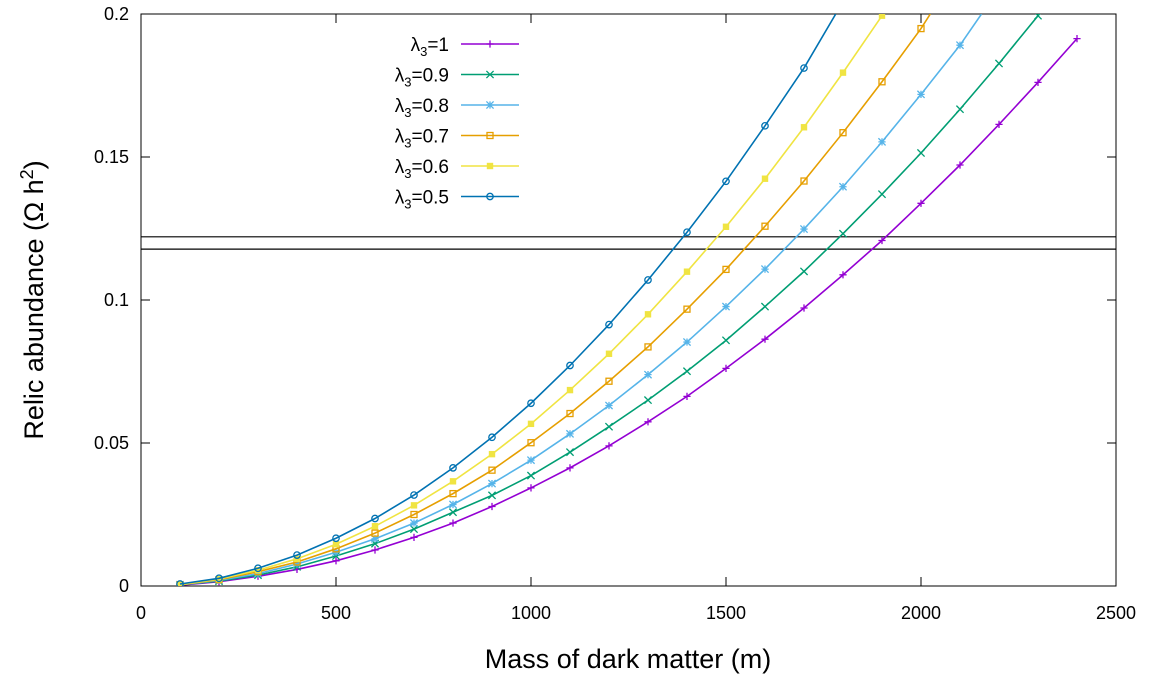  Describe the element at coordinates (430, 47) in the screenshot. I see `legend-label: λ3=1` at that location.